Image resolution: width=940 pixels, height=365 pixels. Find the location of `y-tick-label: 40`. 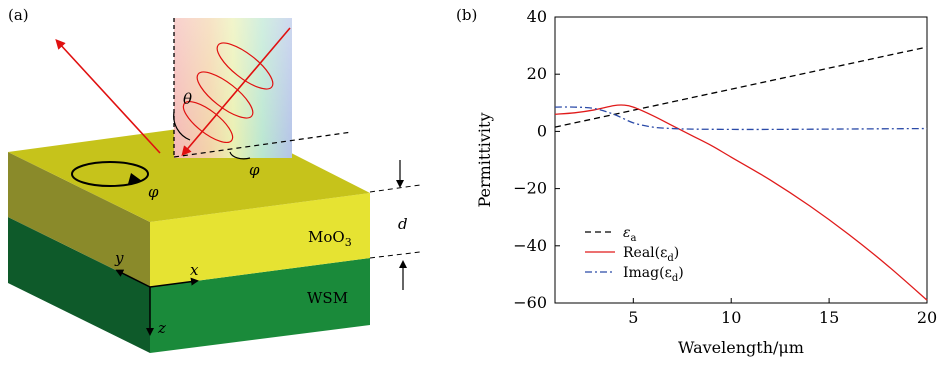

y-tick-label: 40 is located at coordinates (537, 16).